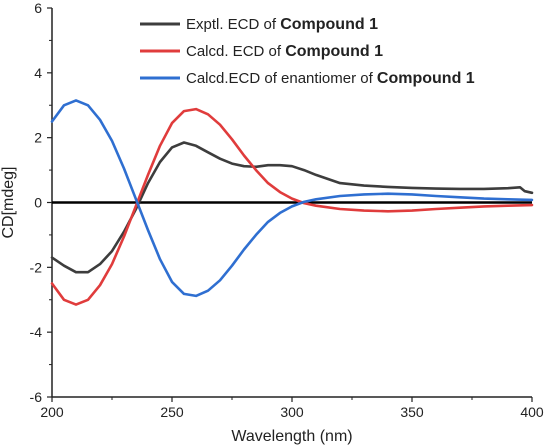  I want to click on y-tick-label: 4, so click(38, 73).